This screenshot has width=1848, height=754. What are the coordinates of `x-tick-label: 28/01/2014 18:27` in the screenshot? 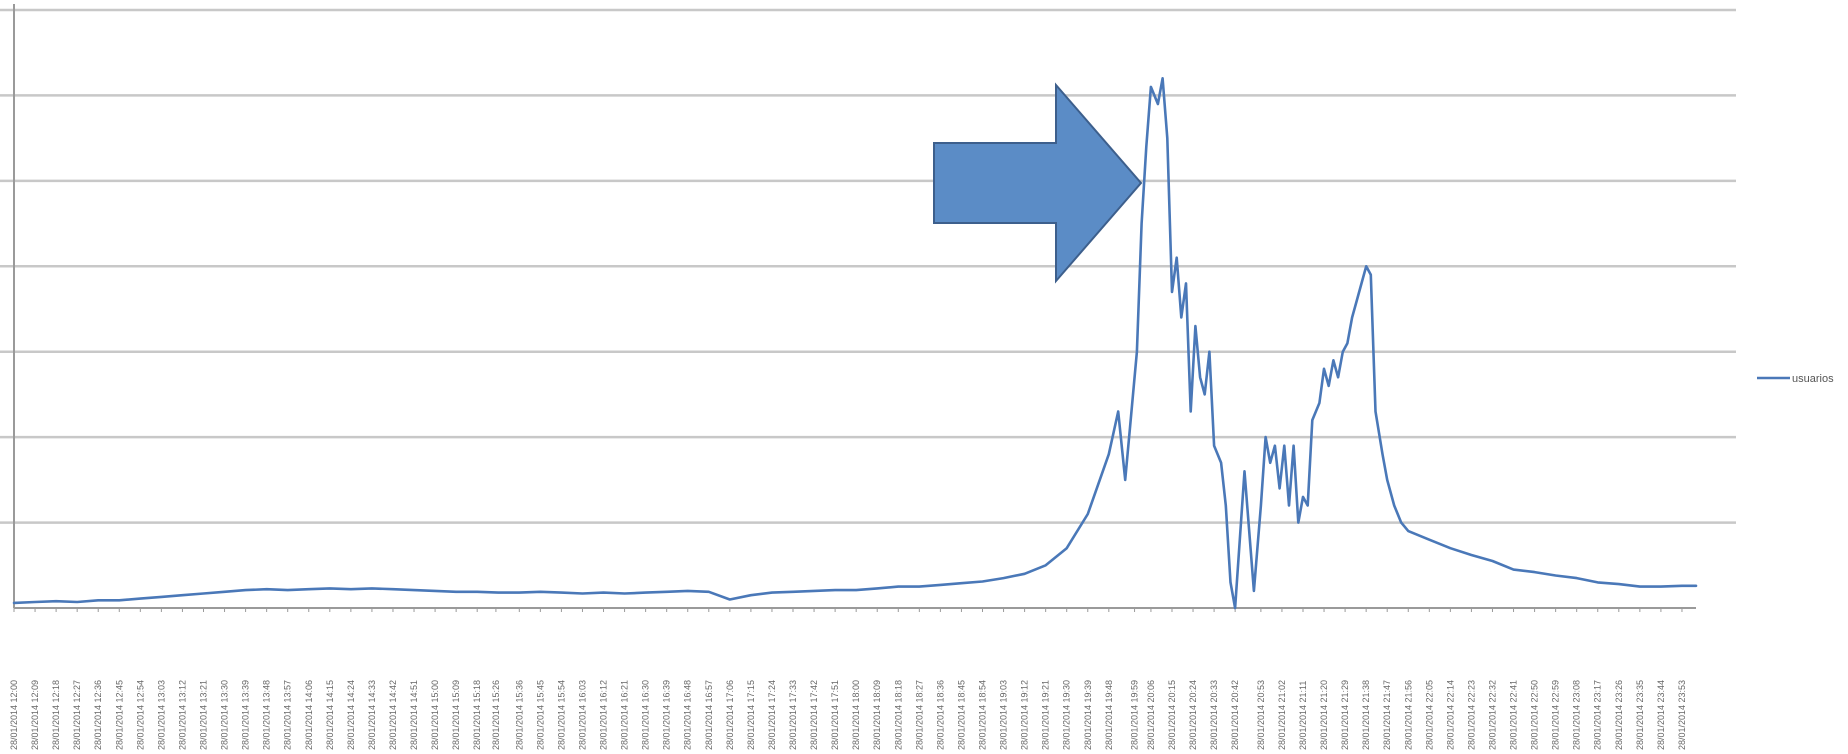 It's located at (919, 715).